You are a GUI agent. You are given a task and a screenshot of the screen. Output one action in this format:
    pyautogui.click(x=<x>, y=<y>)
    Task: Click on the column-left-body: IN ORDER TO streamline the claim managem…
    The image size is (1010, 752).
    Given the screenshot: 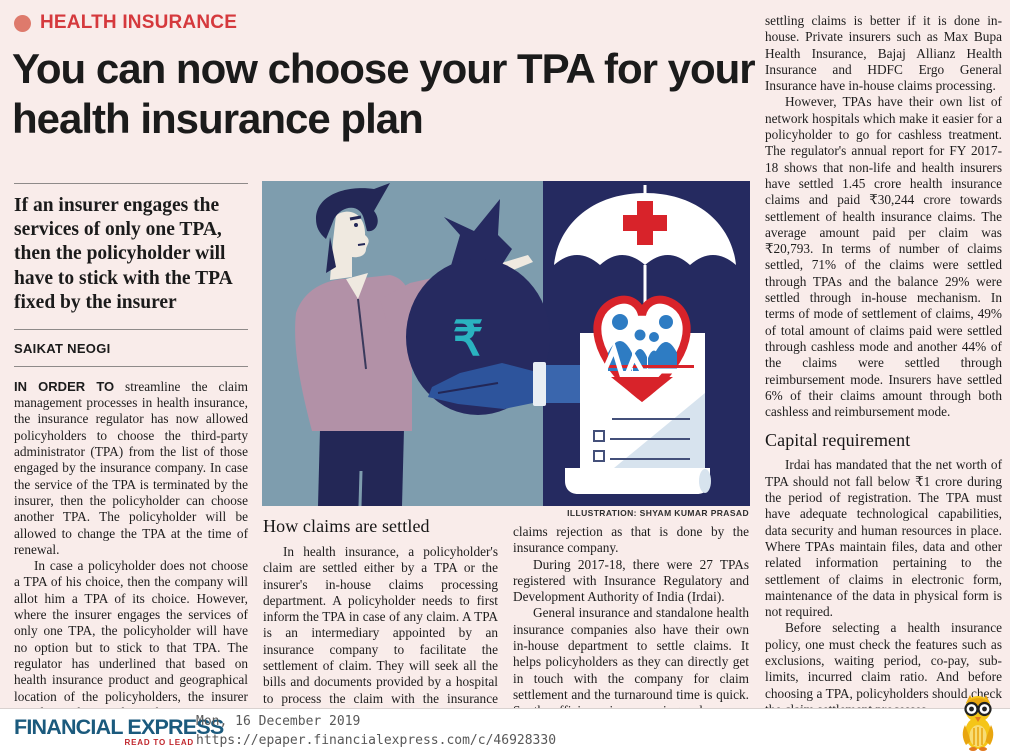 What is the action you would take?
    pyautogui.click(x=131, y=558)
    